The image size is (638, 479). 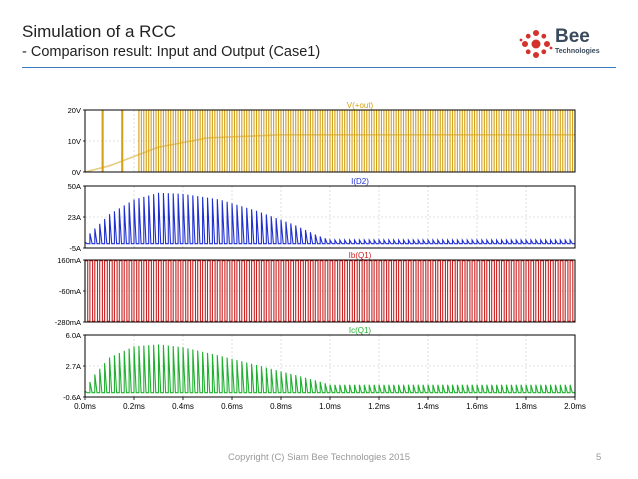 I want to click on x-tick-label: 1.6ms, so click(x=477, y=406).